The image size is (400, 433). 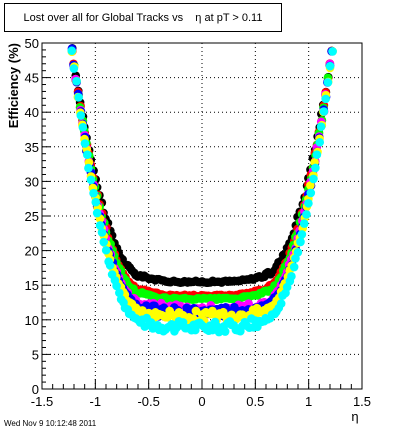 I want to click on timestamp: Wed Nov 9 10:12:48 2011, so click(x=50, y=423).